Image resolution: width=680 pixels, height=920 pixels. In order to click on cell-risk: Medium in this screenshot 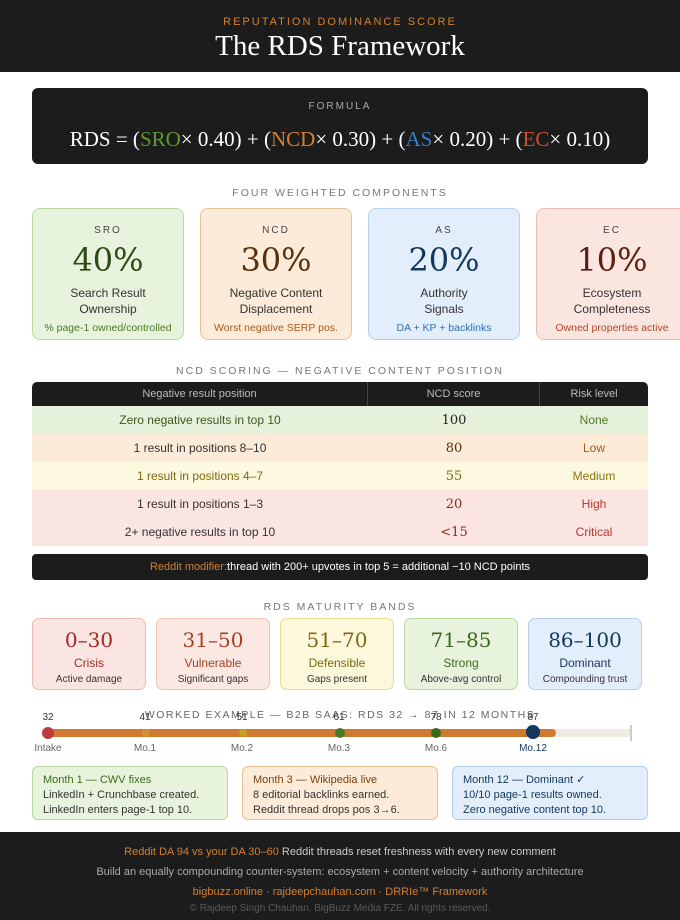, I will do `click(594, 476)`.